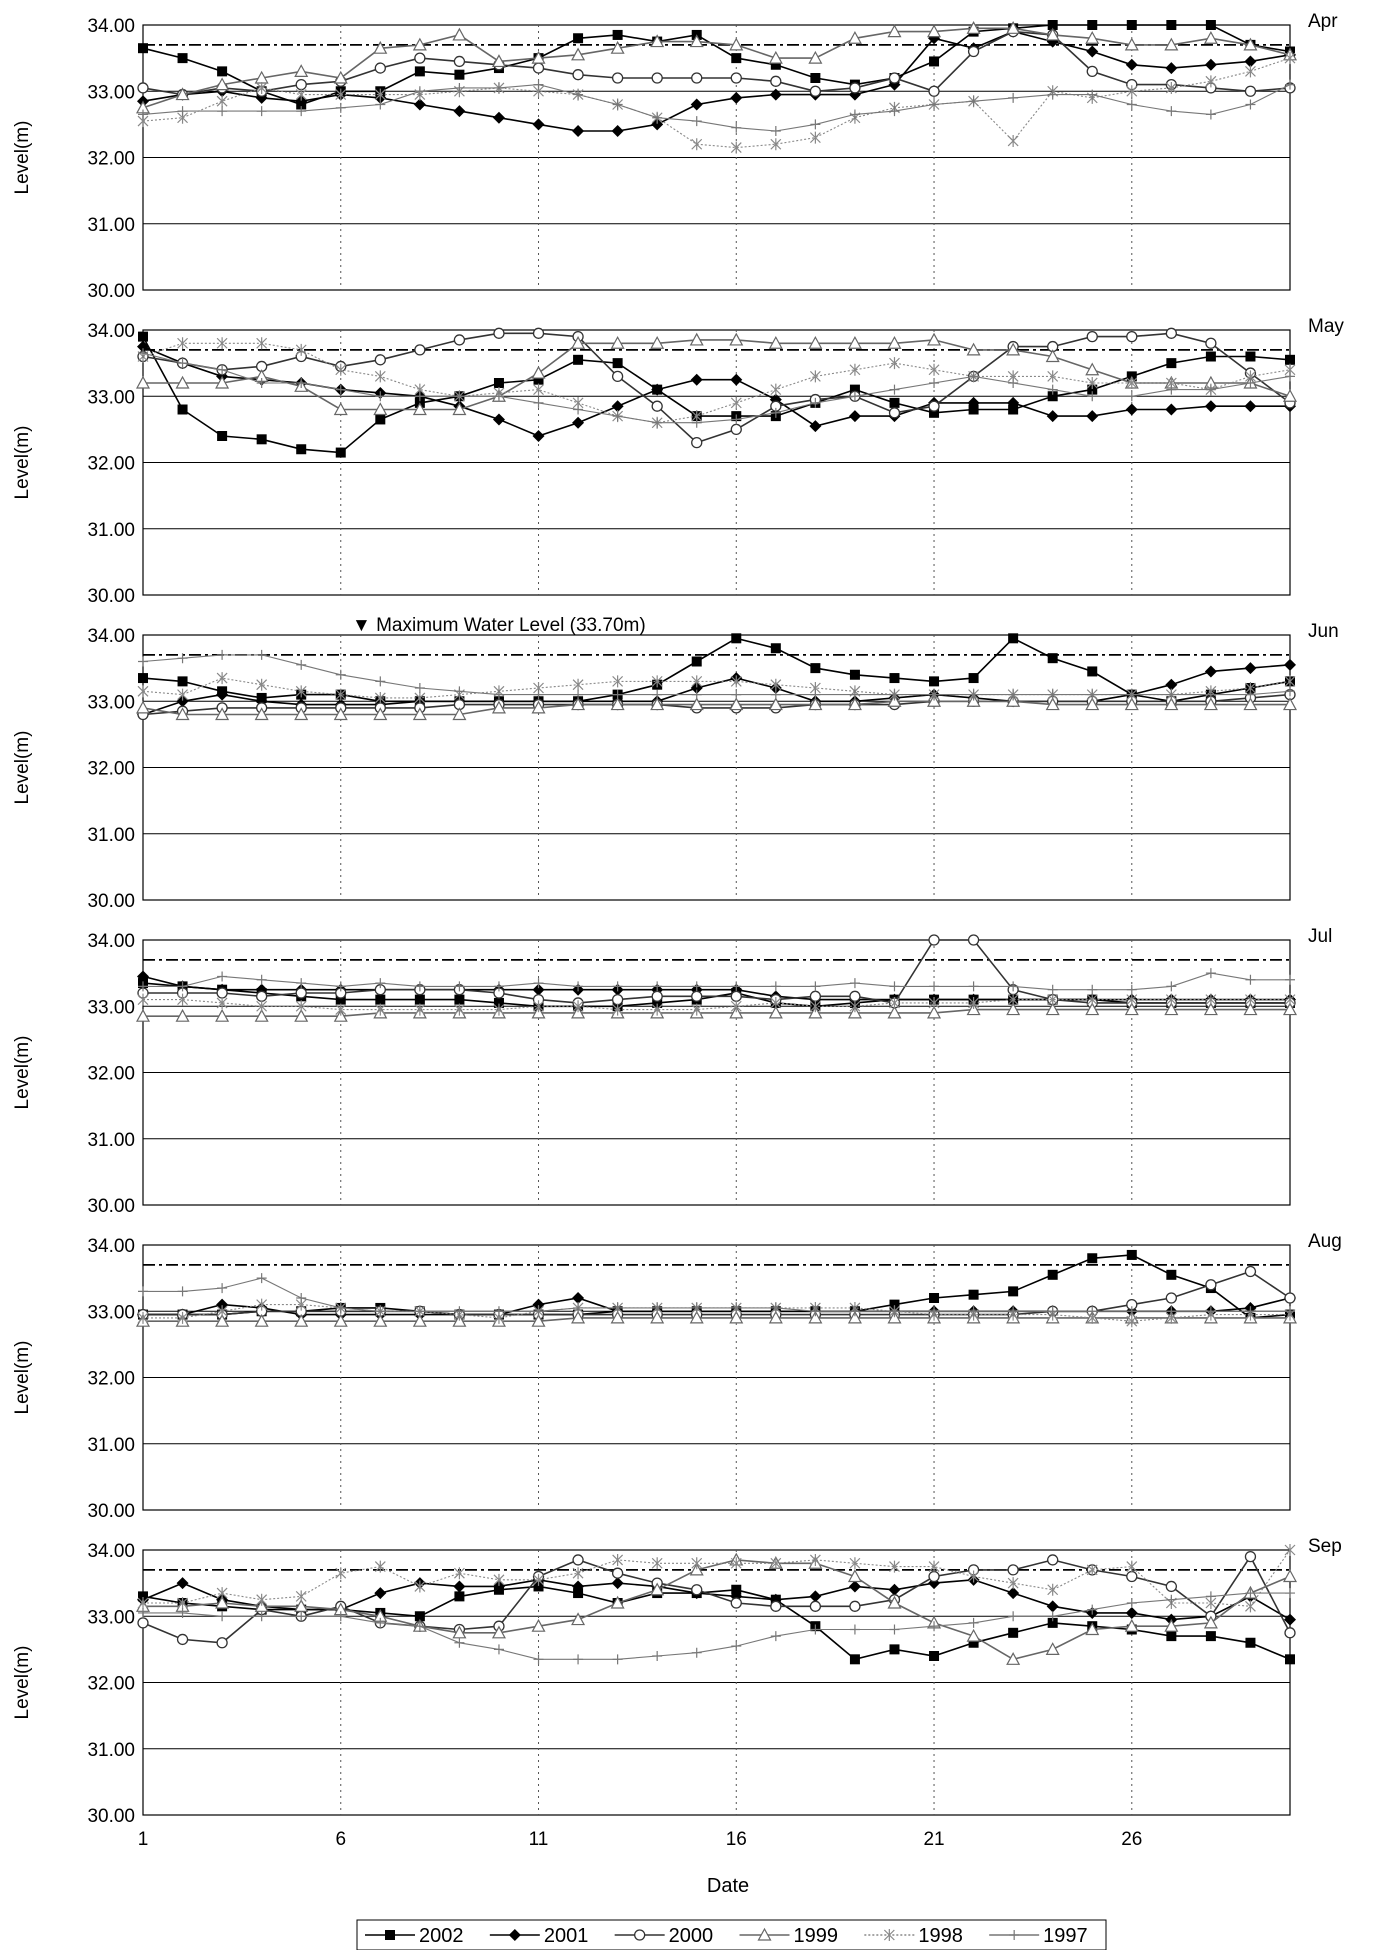  I want to click on legend-item-2002: 2002, so click(414, 1936).